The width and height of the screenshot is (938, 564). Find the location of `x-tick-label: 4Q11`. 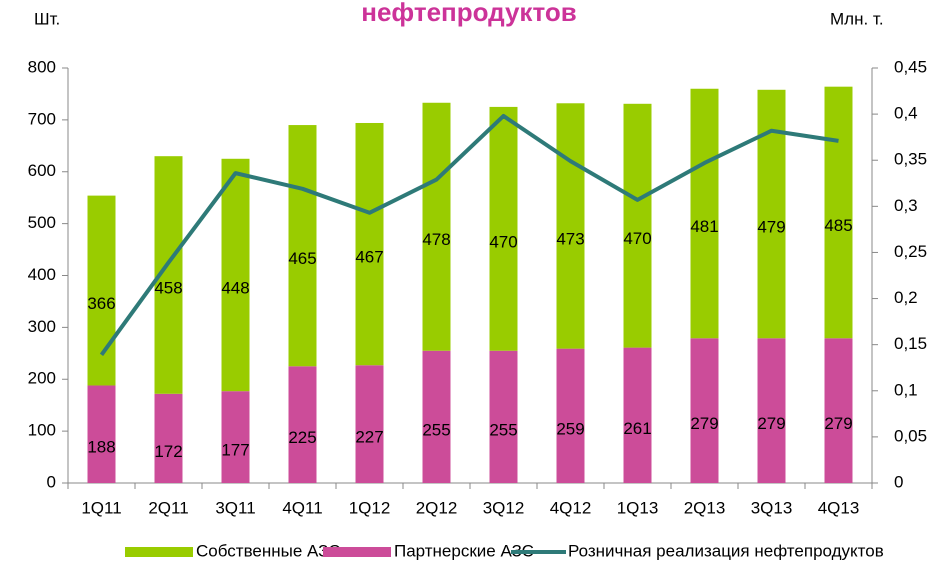

x-tick-label: 4Q11 is located at coordinates (302, 507).